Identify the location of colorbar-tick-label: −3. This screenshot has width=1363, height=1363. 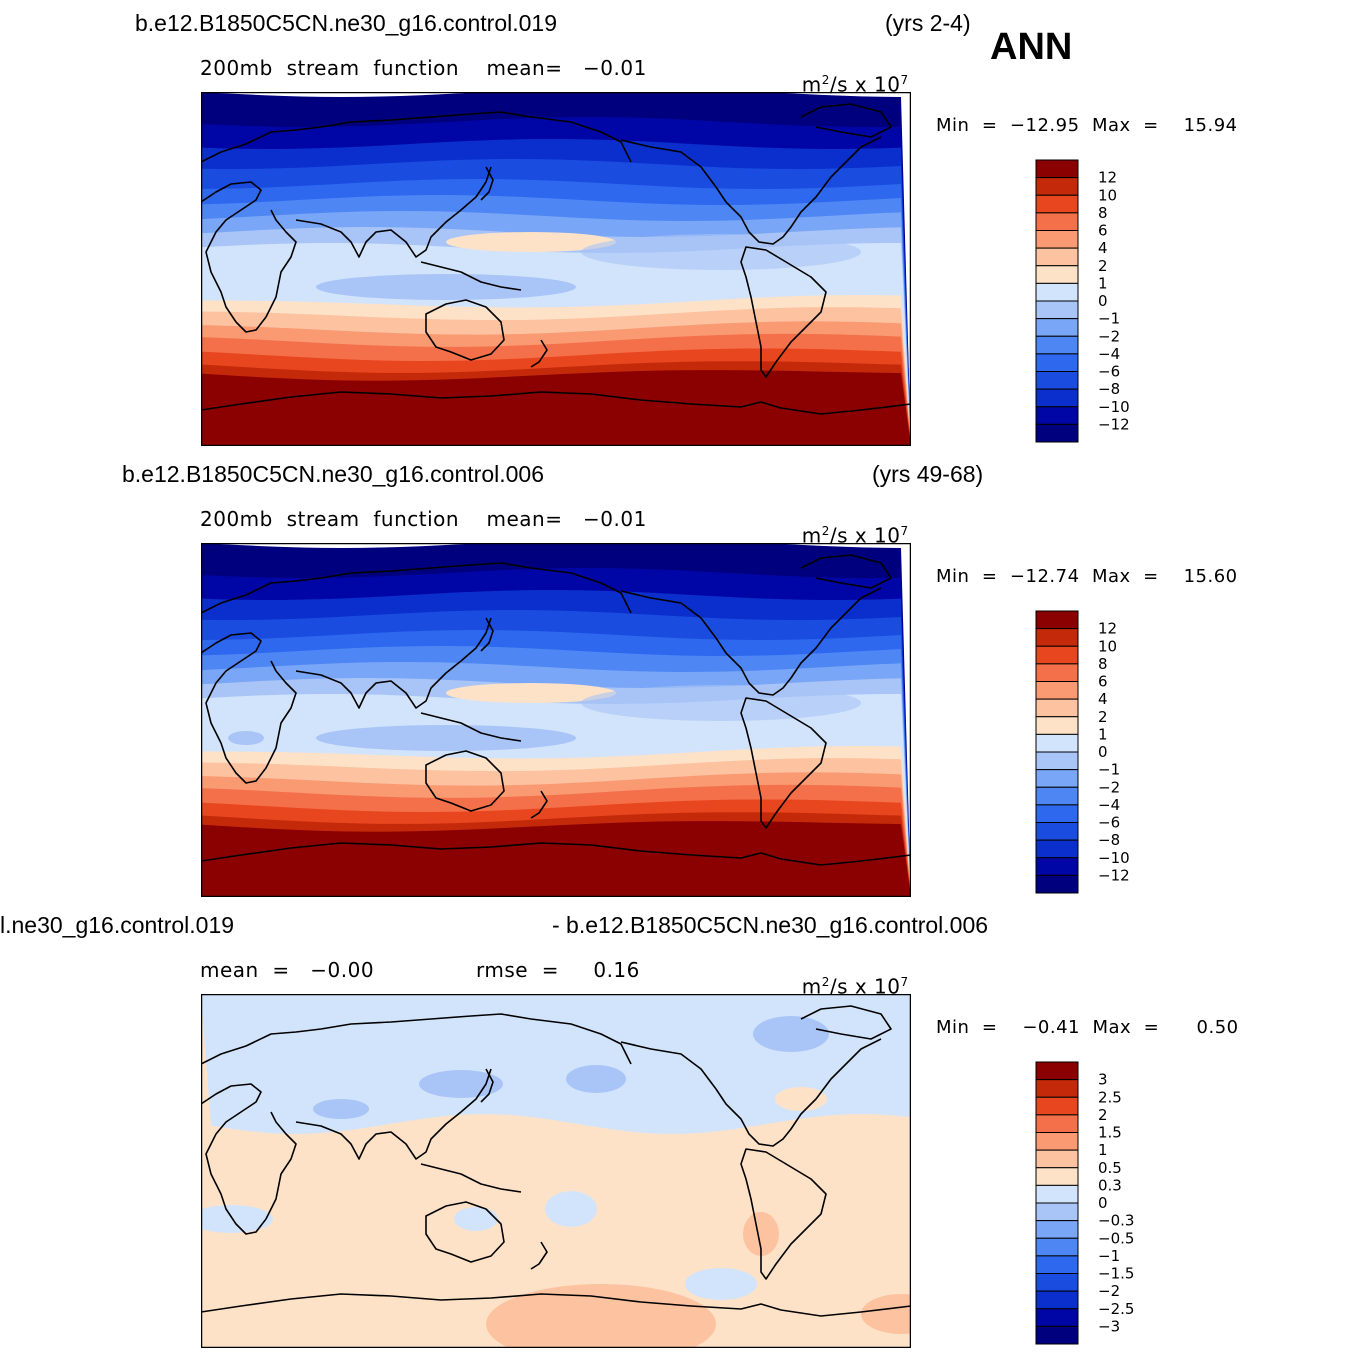
(1109, 1326).